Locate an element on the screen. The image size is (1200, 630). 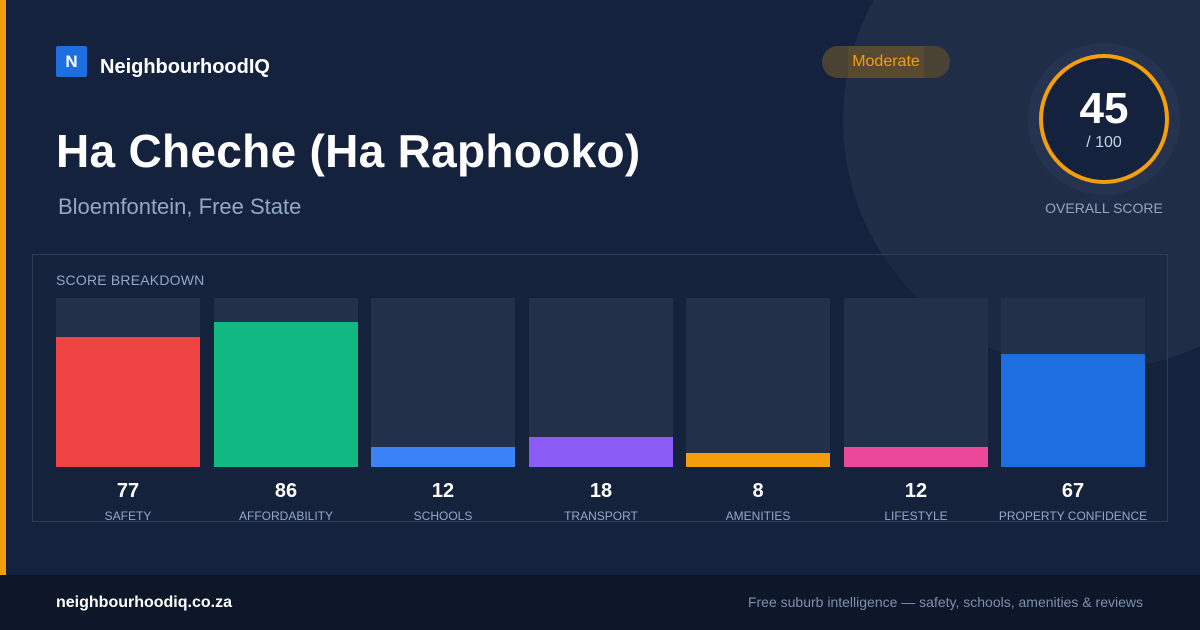
overall-score-max: / 100 is located at coordinates (1104, 142).